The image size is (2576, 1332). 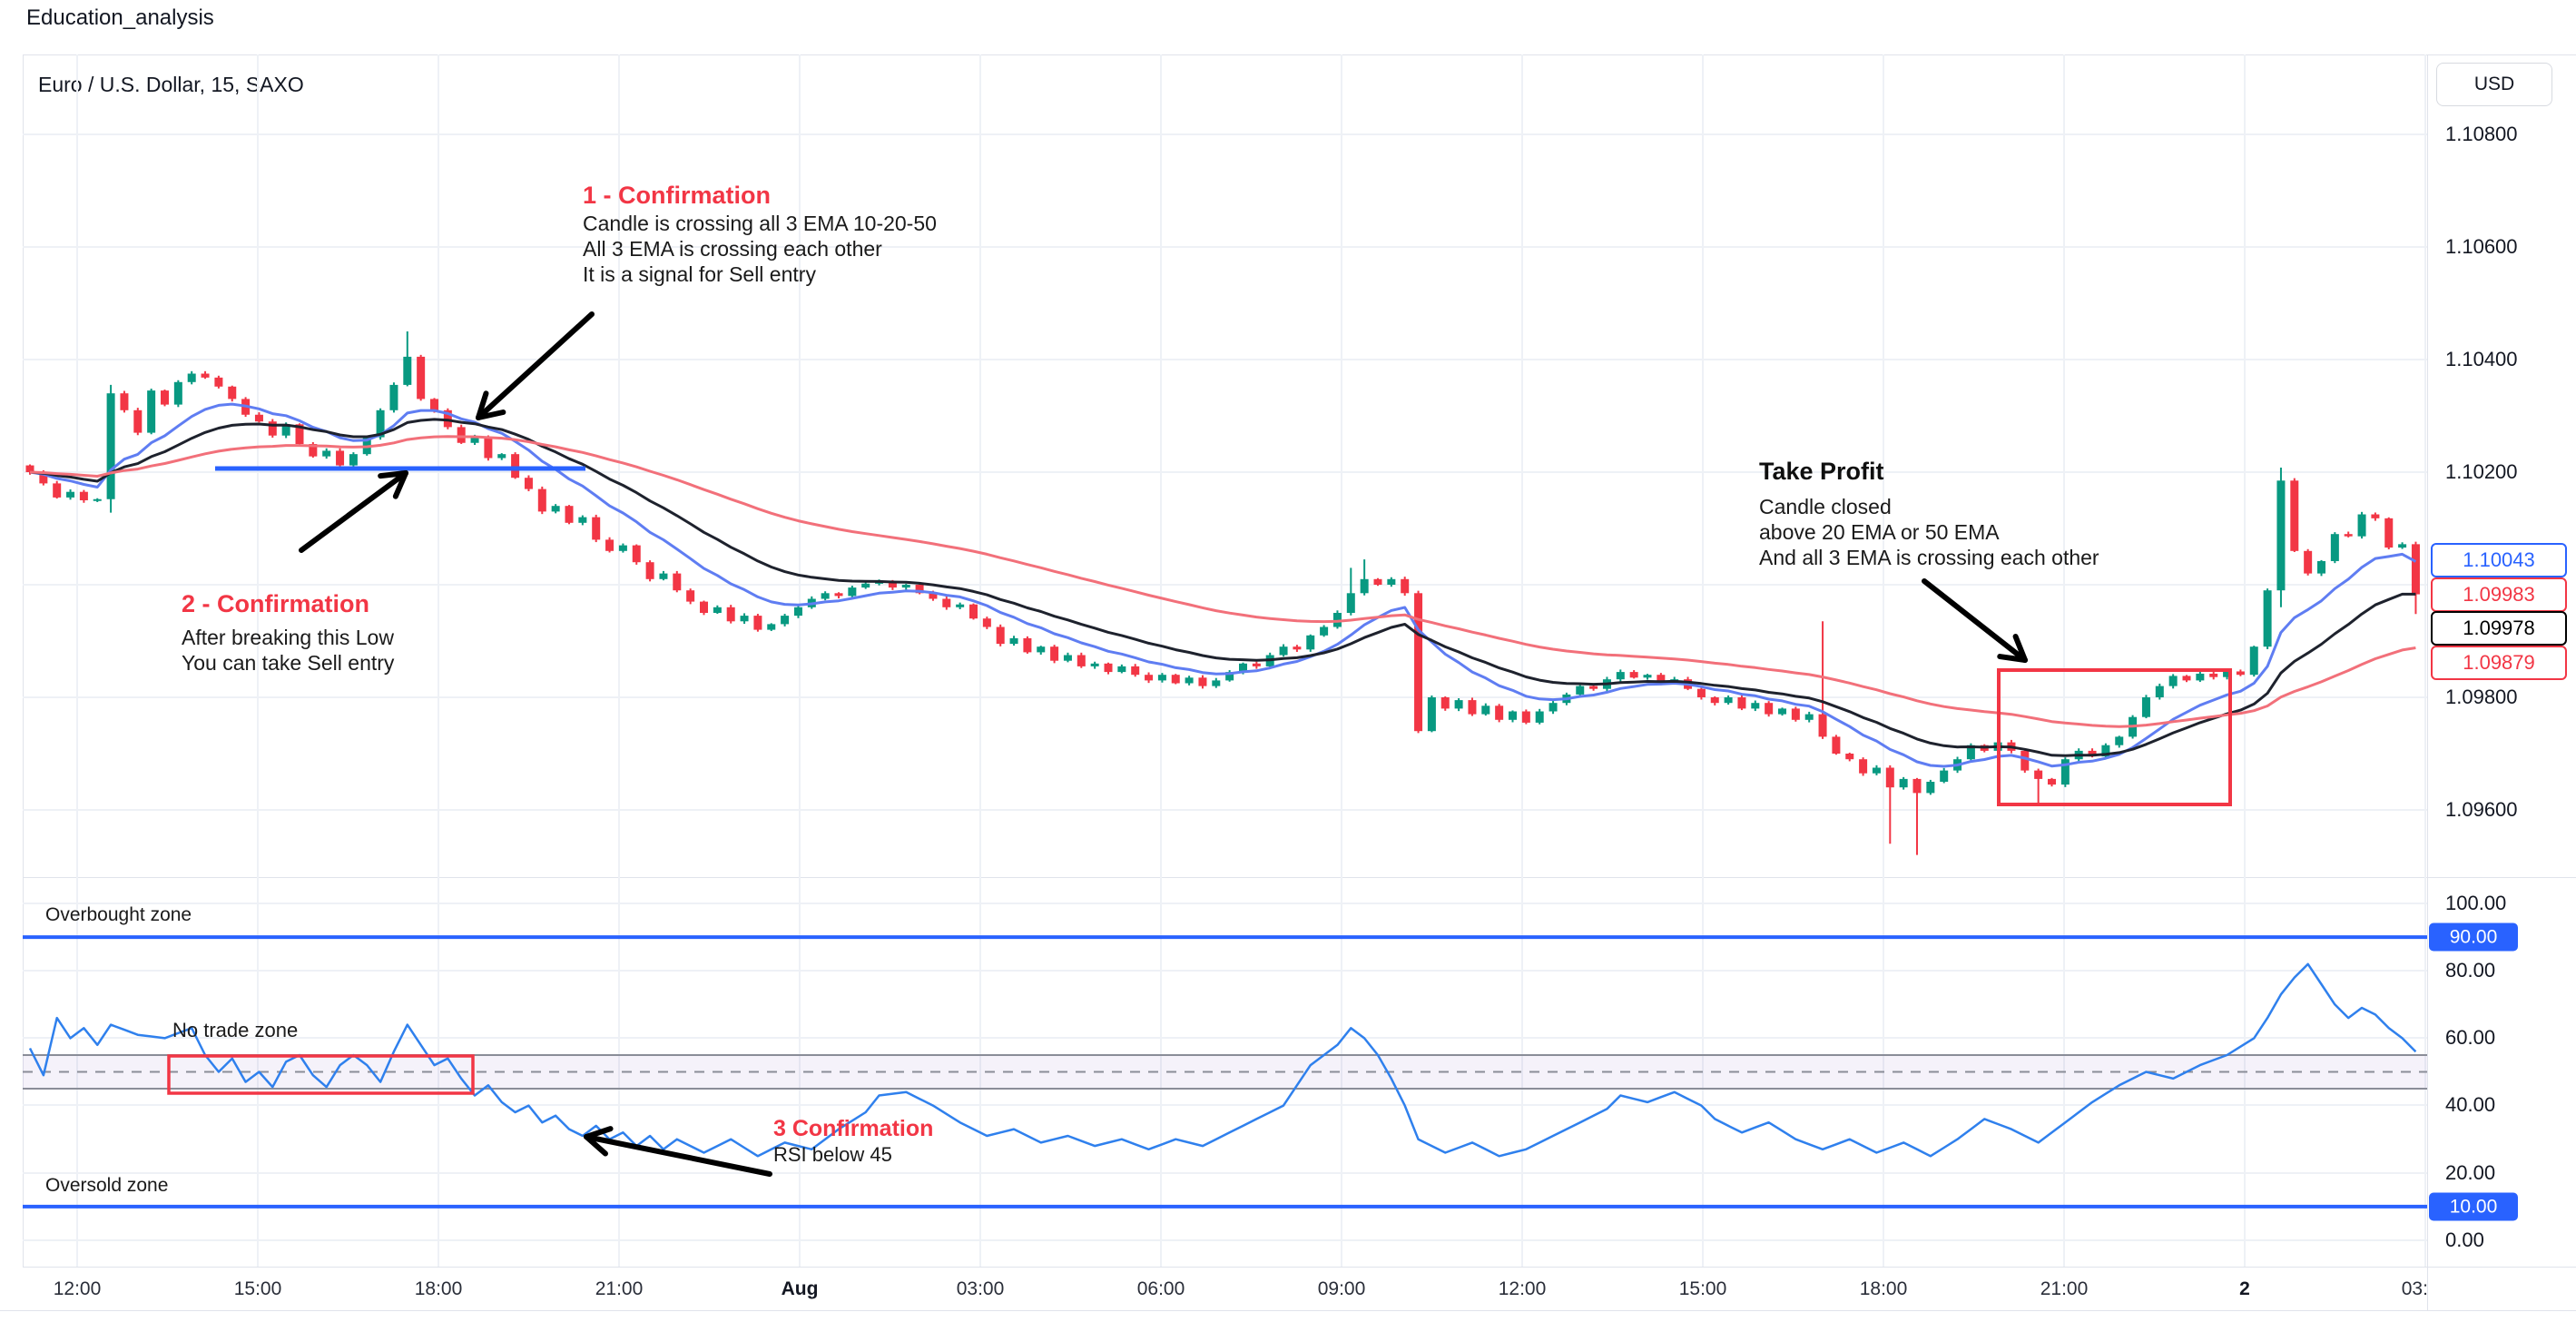 What do you see at coordinates (2473, 937) in the screenshot?
I see `rsi-level-badge: 90.00` at bounding box center [2473, 937].